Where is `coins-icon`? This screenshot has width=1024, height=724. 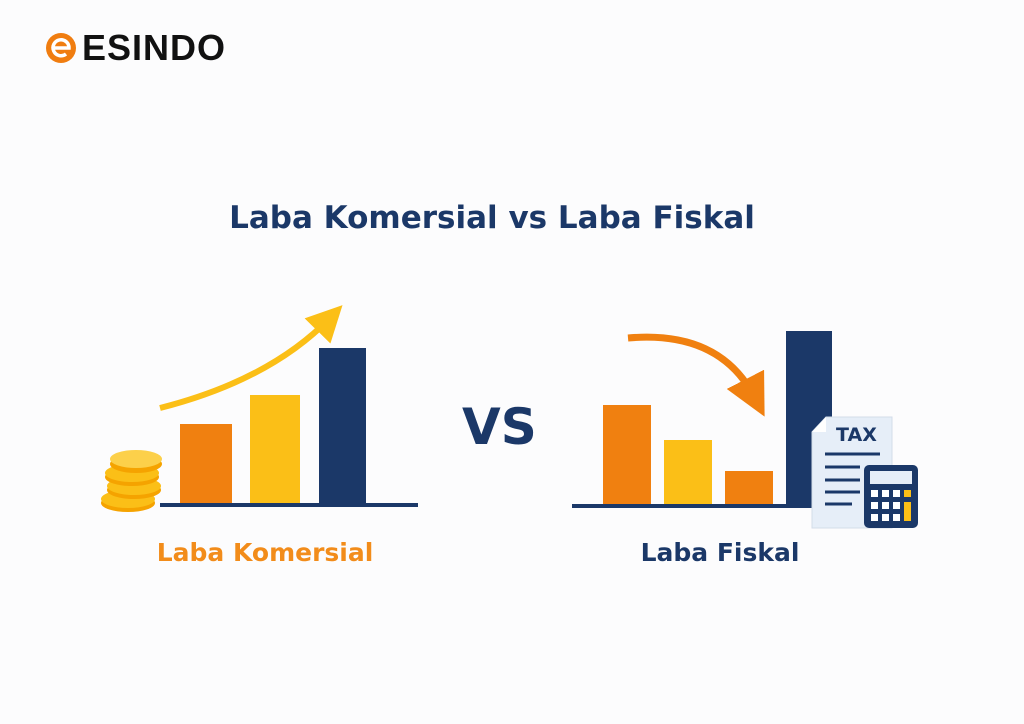
coins-icon is located at coordinates (131, 481).